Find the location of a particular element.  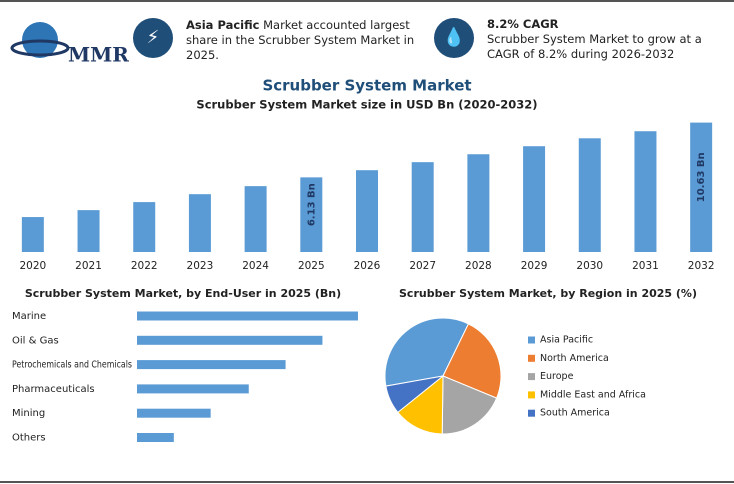

legend-label: North America is located at coordinates (574, 358).